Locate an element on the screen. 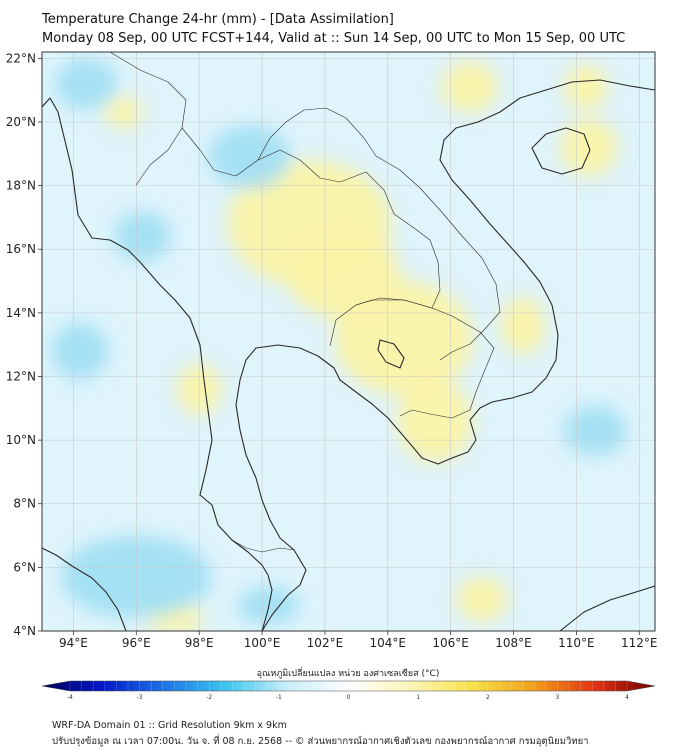  lon-tick-label: 98°E is located at coordinates (199, 643).